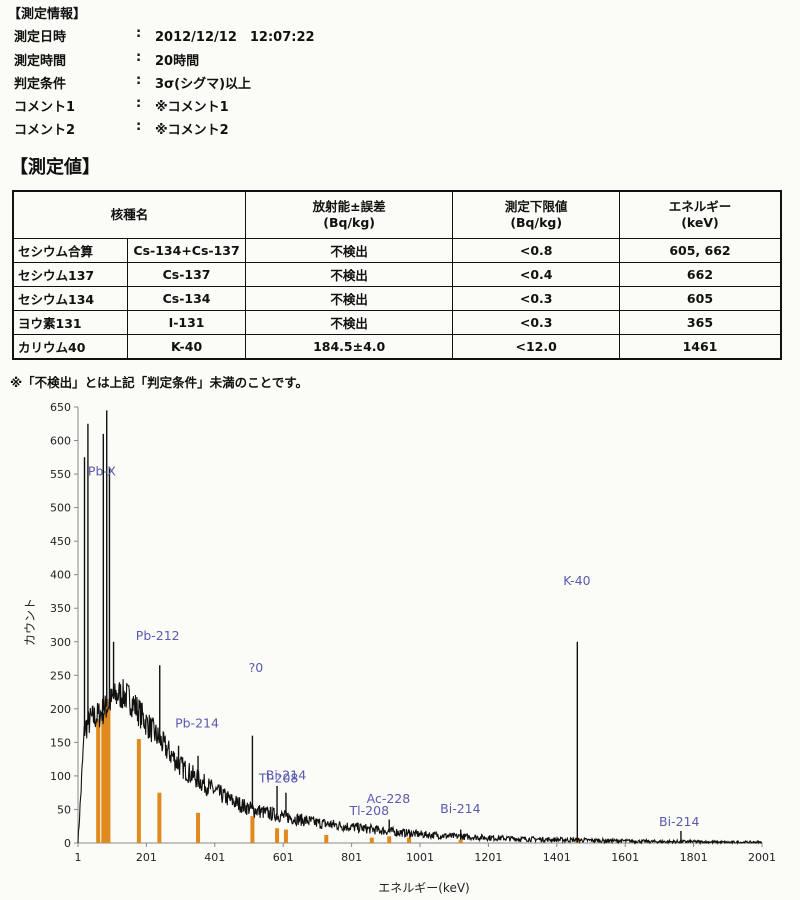 This screenshot has height=900, width=800. Describe the element at coordinates (177, 61) in the screenshot. I see `info-value: 20時間` at that location.